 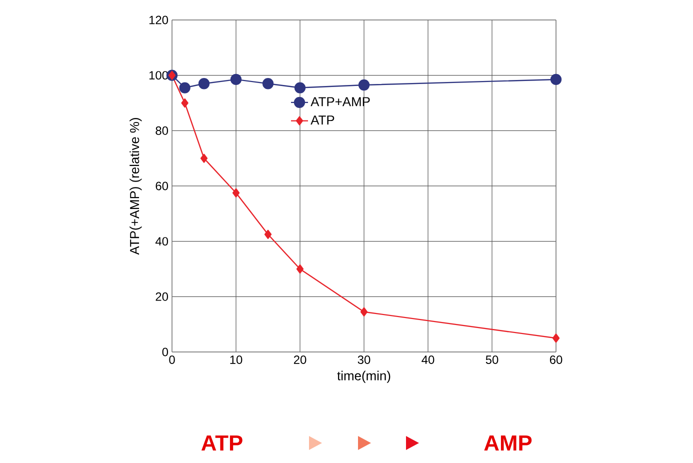 I want to click on x-tick-label: 30, so click(x=364, y=360).